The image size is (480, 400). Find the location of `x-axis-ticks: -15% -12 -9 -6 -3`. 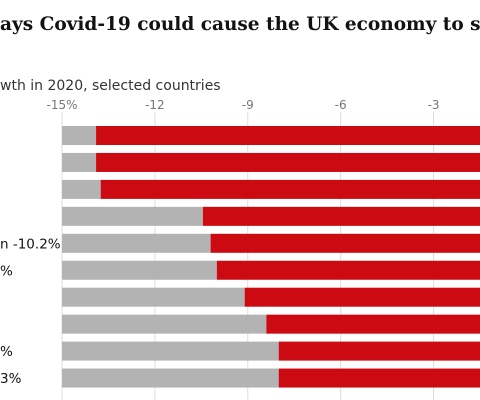

x-axis-ticks: -15% -12 -9 -6 -3 is located at coordinates (242, 105).